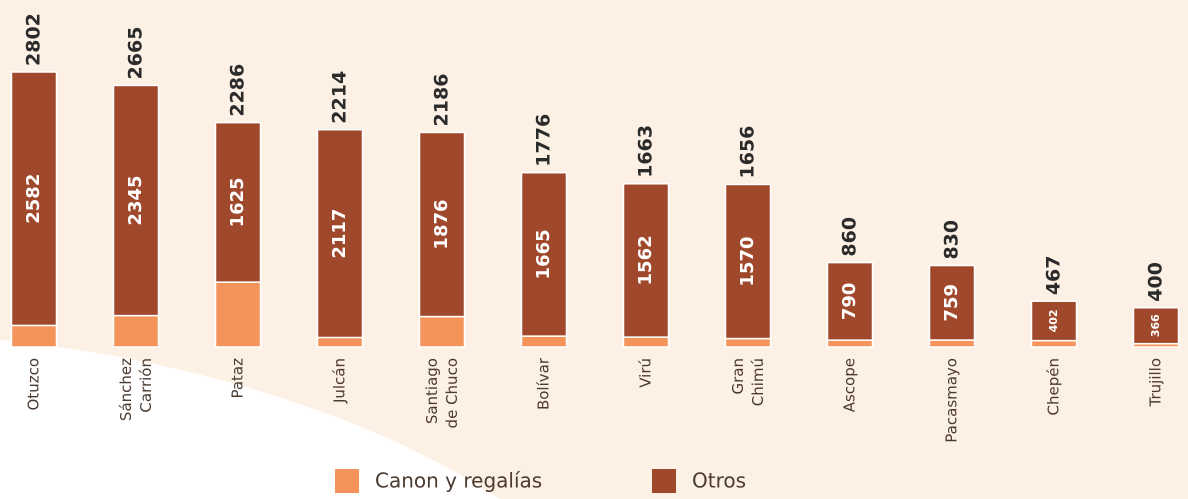 The width and height of the screenshot is (1188, 499). I want to click on category-label: Pacasmayo, so click(952, 400).